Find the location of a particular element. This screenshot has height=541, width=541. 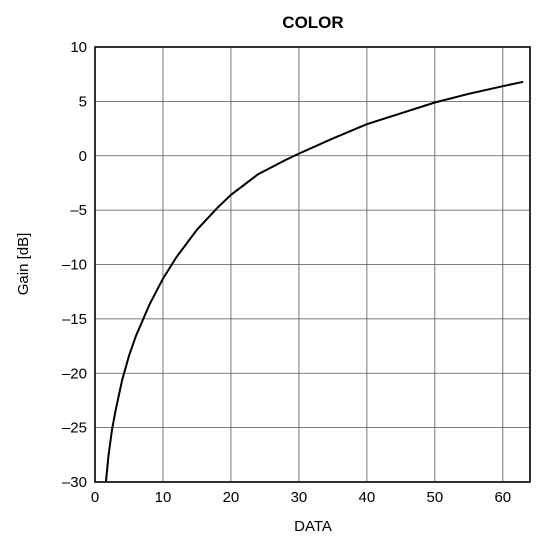

y-tick-label: –15 is located at coordinates (74, 319).